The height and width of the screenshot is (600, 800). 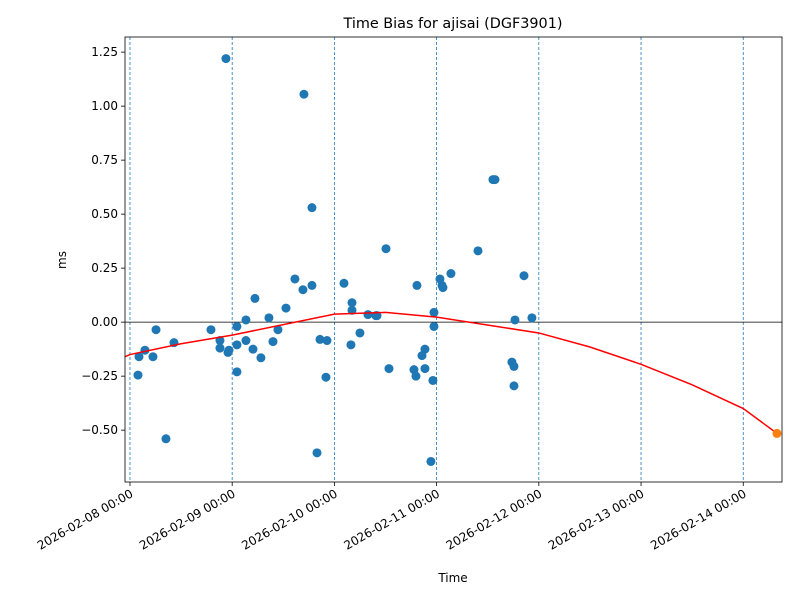 What do you see at coordinates (104, 52) in the screenshot?
I see `y-tick-label: 1.25` at bounding box center [104, 52].